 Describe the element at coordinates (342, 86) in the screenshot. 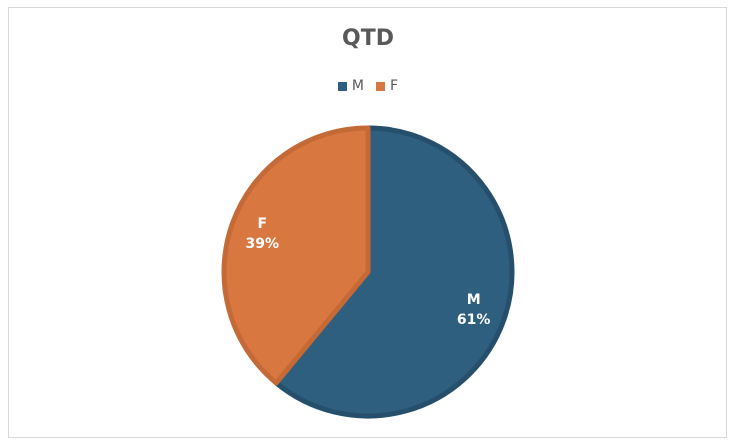

I see `legend-swatch-m` at that location.